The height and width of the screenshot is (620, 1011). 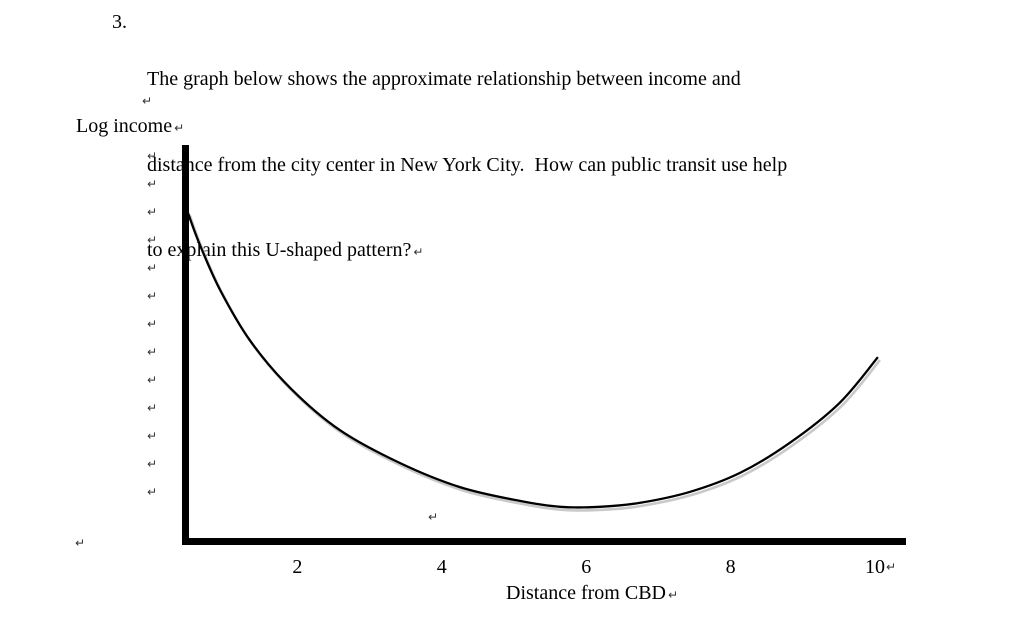 I want to click on x-tick-label: 4, so click(x=441, y=567).